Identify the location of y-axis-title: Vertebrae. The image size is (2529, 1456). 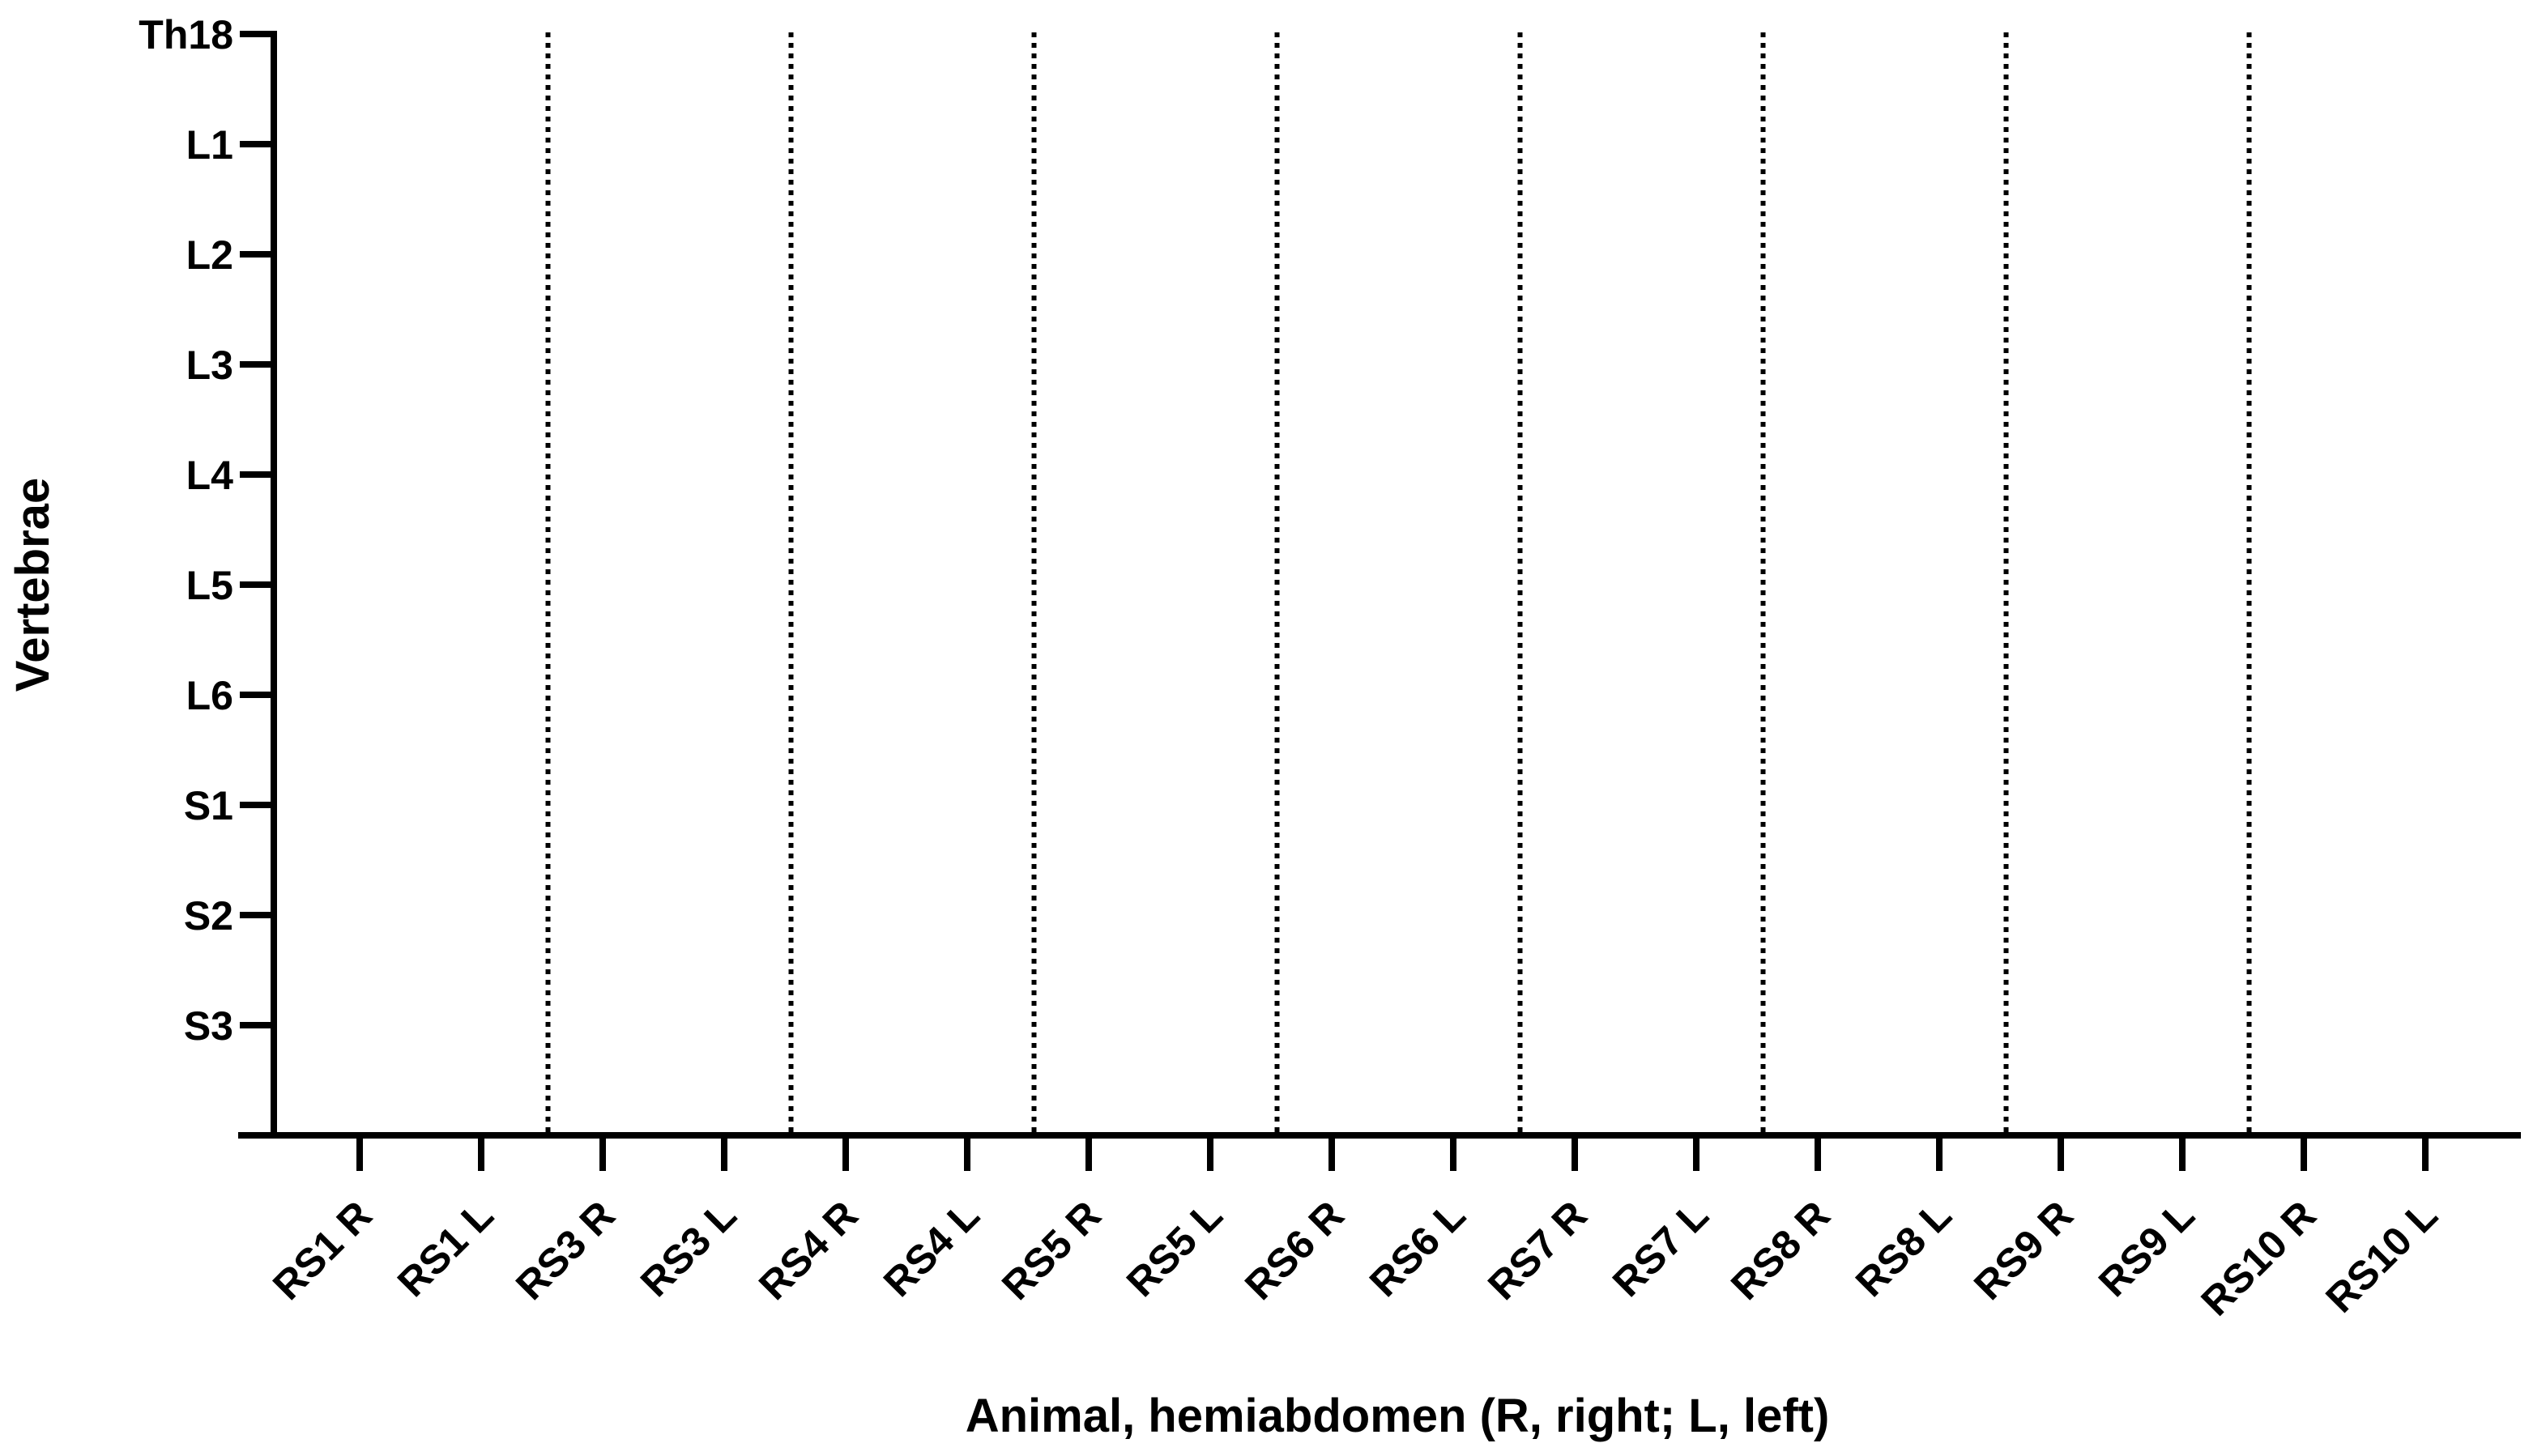
(32, 585).